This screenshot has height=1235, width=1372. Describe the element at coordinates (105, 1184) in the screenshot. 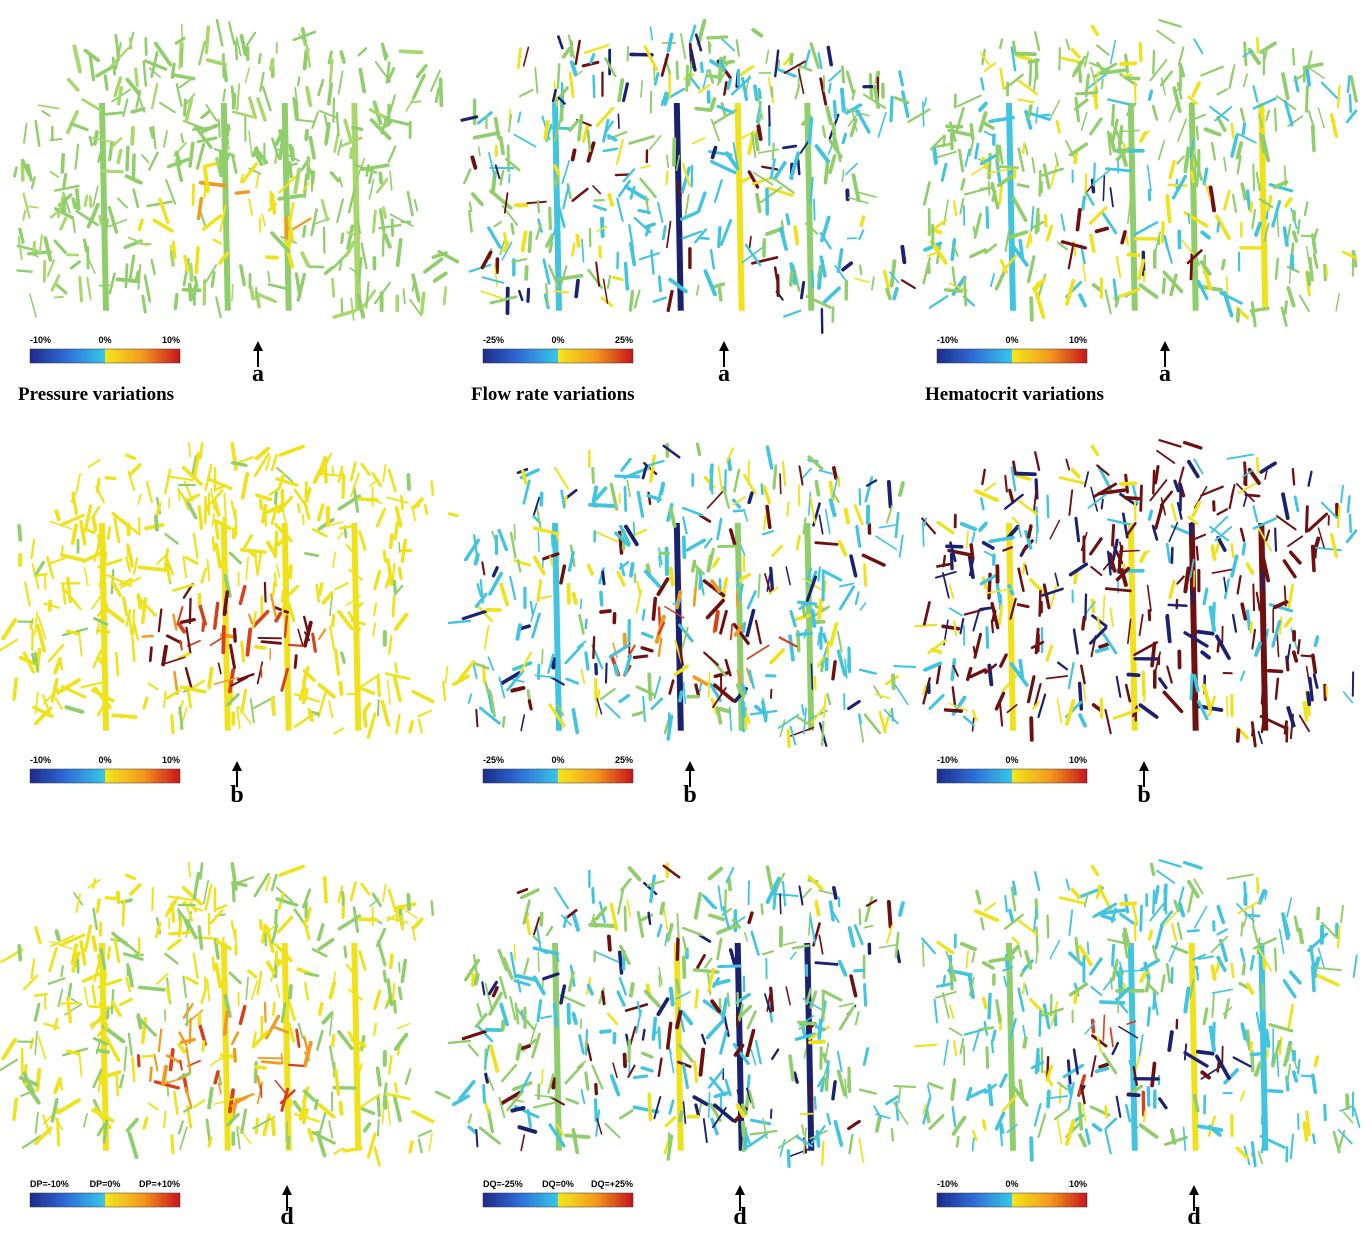

I see `color-bar-label: DP=0%` at that location.